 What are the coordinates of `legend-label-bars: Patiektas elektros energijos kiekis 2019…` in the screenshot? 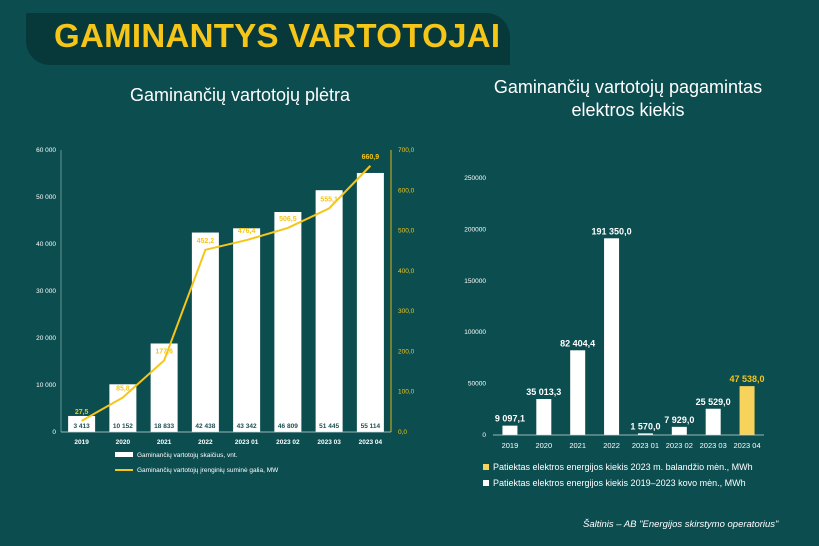 It's located at (619, 483).